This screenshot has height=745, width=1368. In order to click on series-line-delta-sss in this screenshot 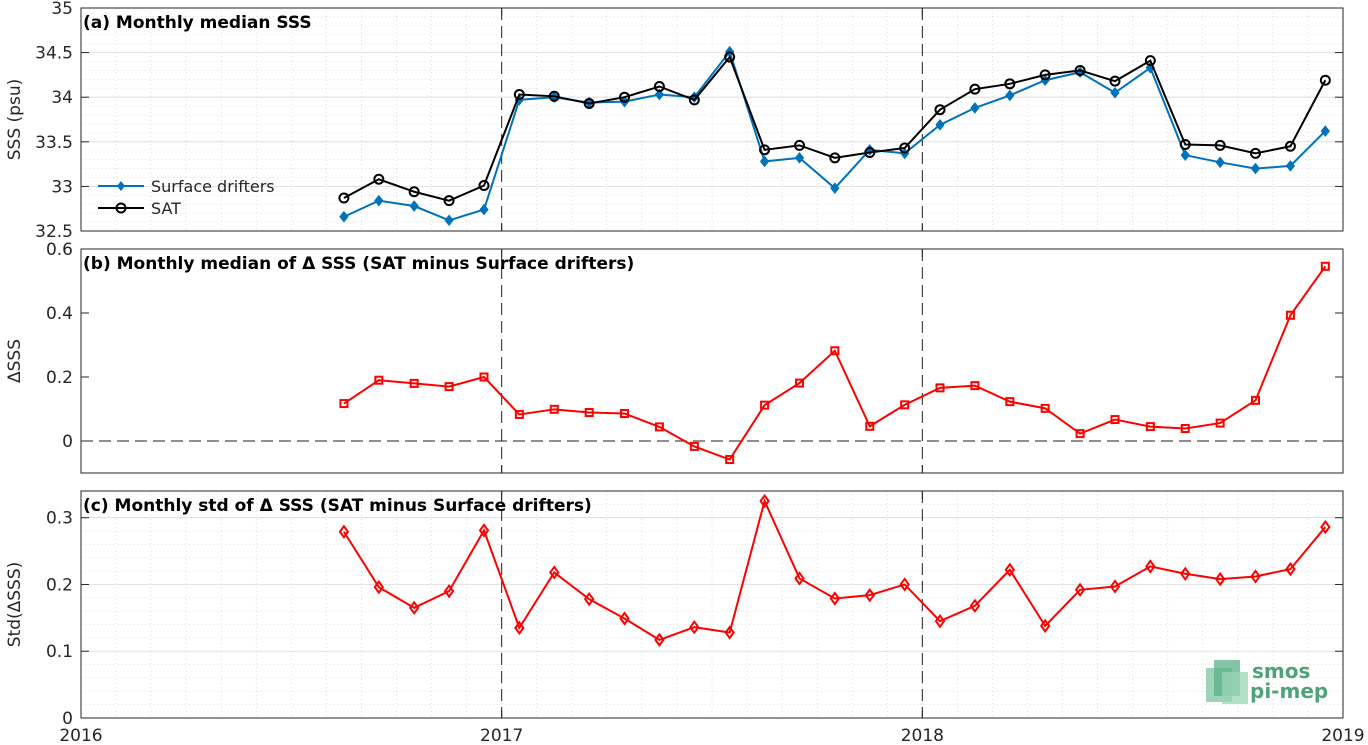, I will do `click(835, 569)`.